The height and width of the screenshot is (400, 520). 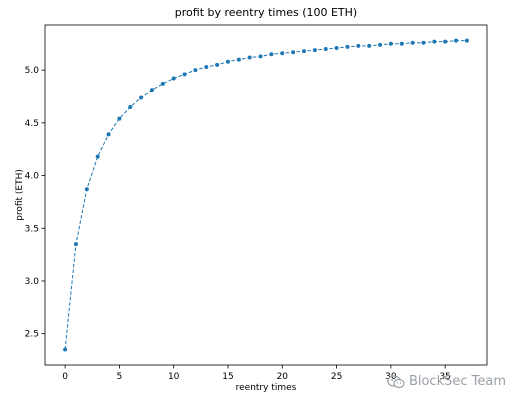 What do you see at coordinates (444, 377) in the screenshot?
I see `x-tick-label: 35` at bounding box center [444, 377].